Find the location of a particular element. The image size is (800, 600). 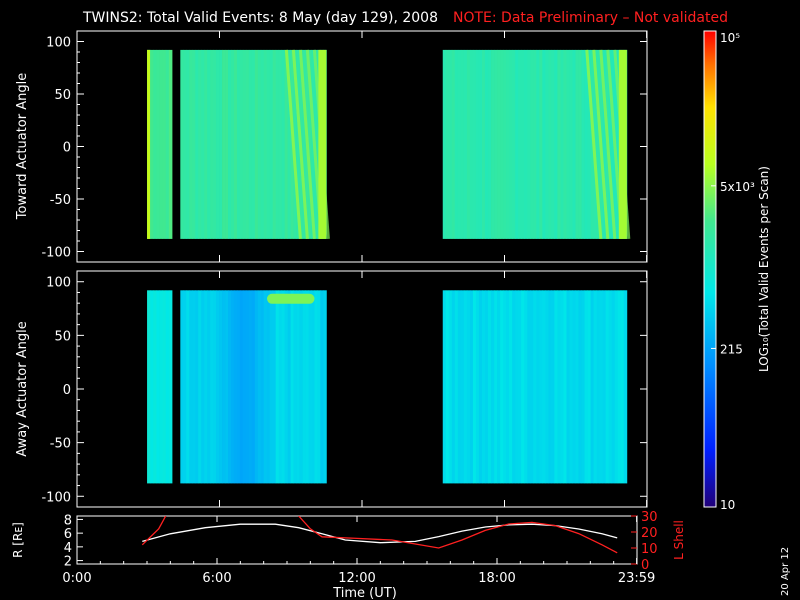

colorbar-tick-label: 10 is located at coordinates (727, 505).